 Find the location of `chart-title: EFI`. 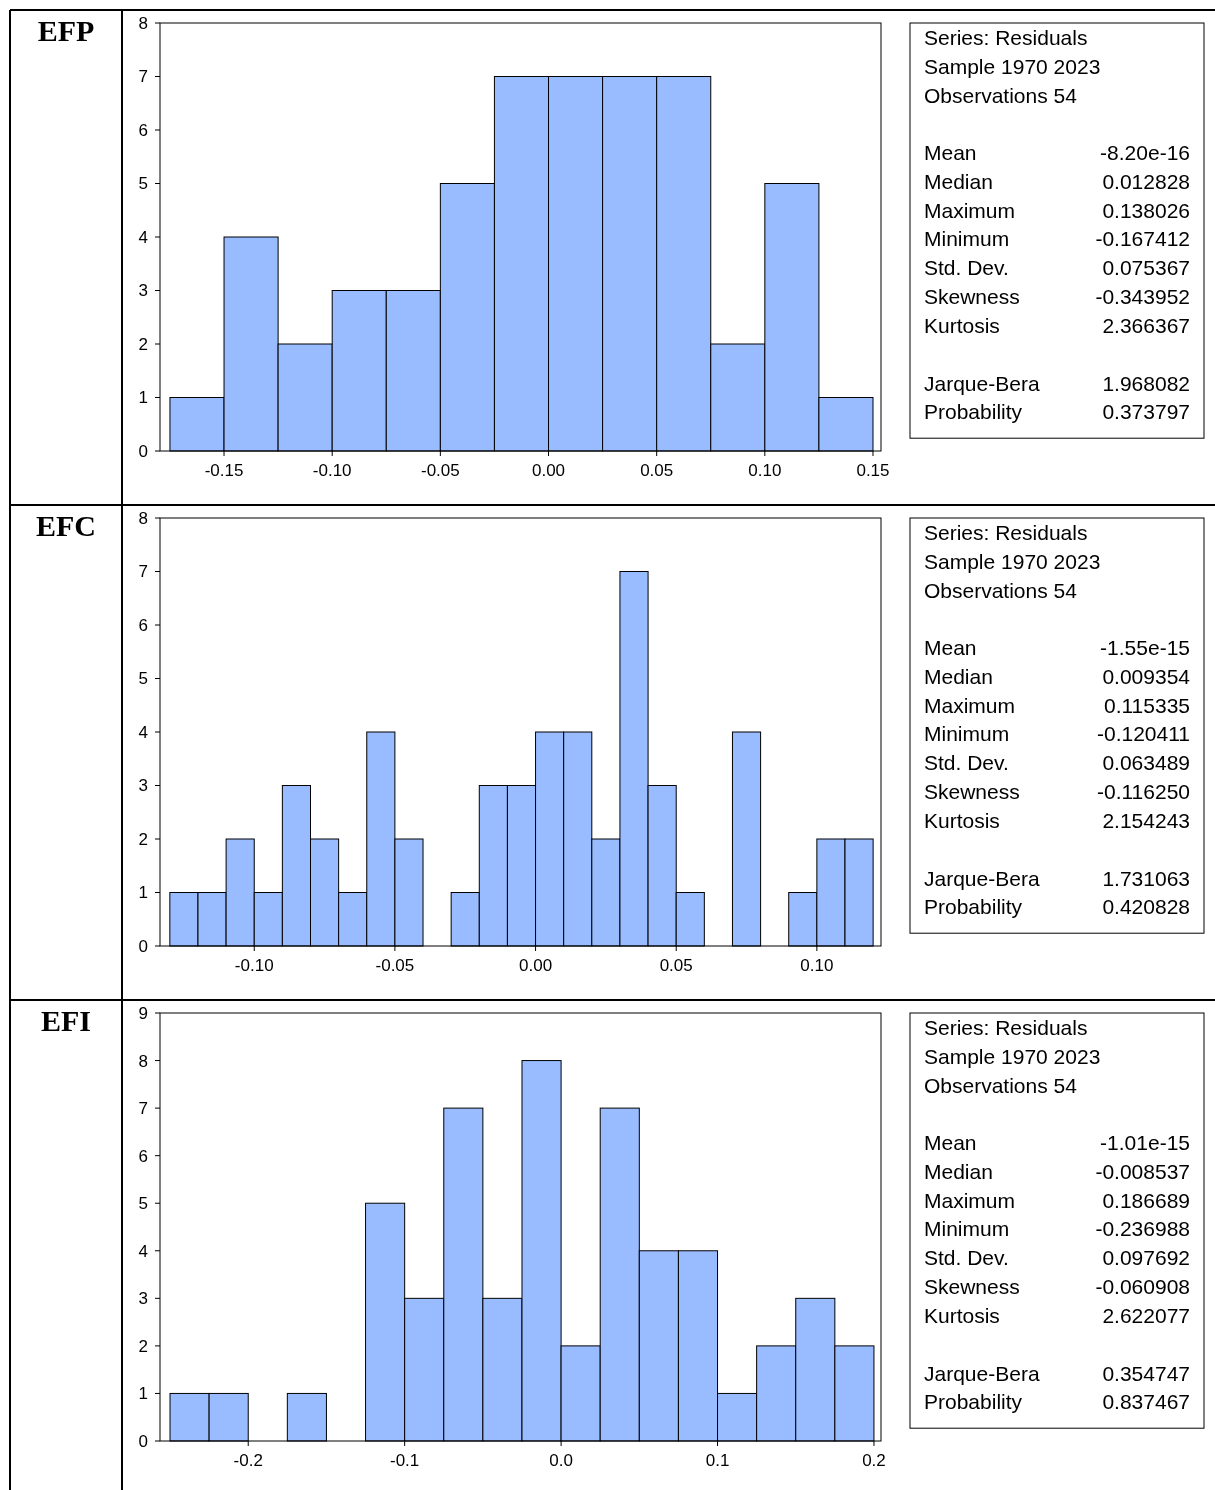

chart-title: EFI is located at coordinates (66, 1020).